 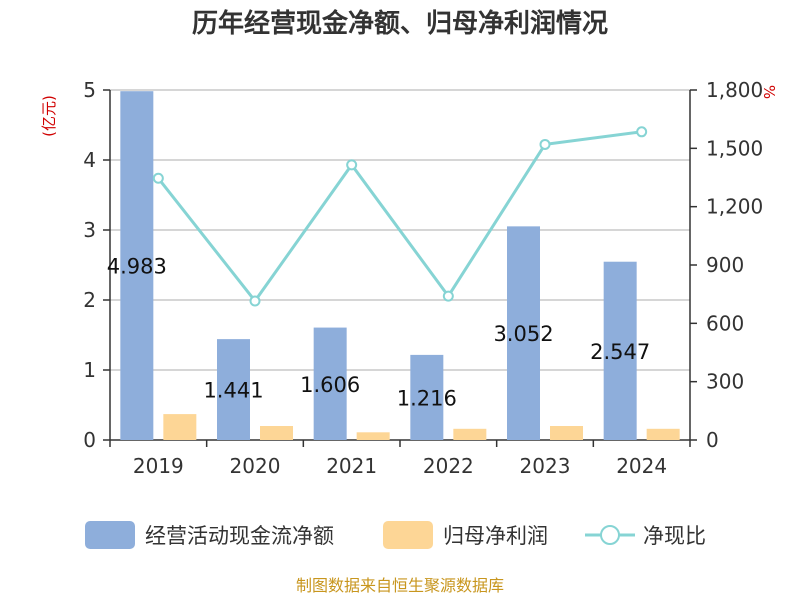 What do you see at coordinates (712, 440) in the screenshot?
I see `right-tick-label: 0` at bounding box center [712, 440].